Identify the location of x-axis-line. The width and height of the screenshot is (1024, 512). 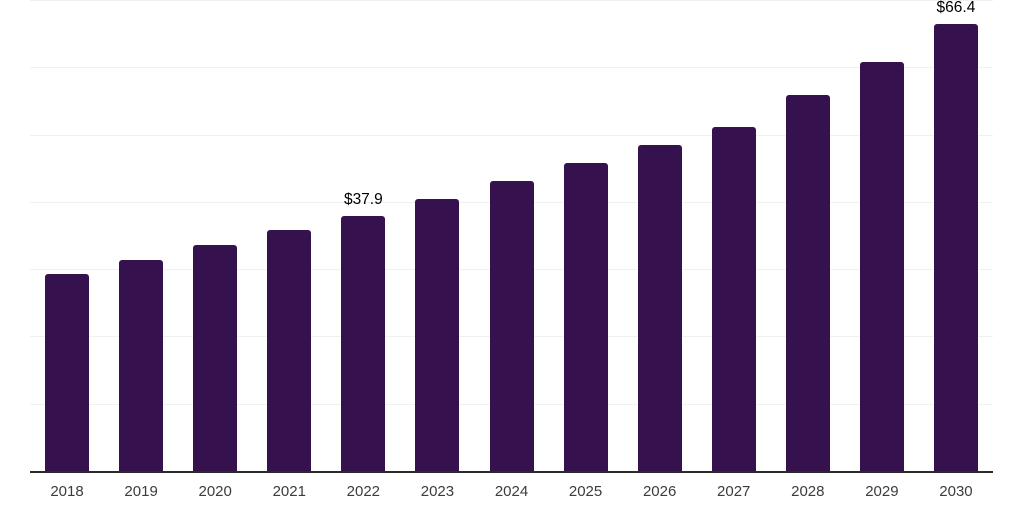
(511, 472).